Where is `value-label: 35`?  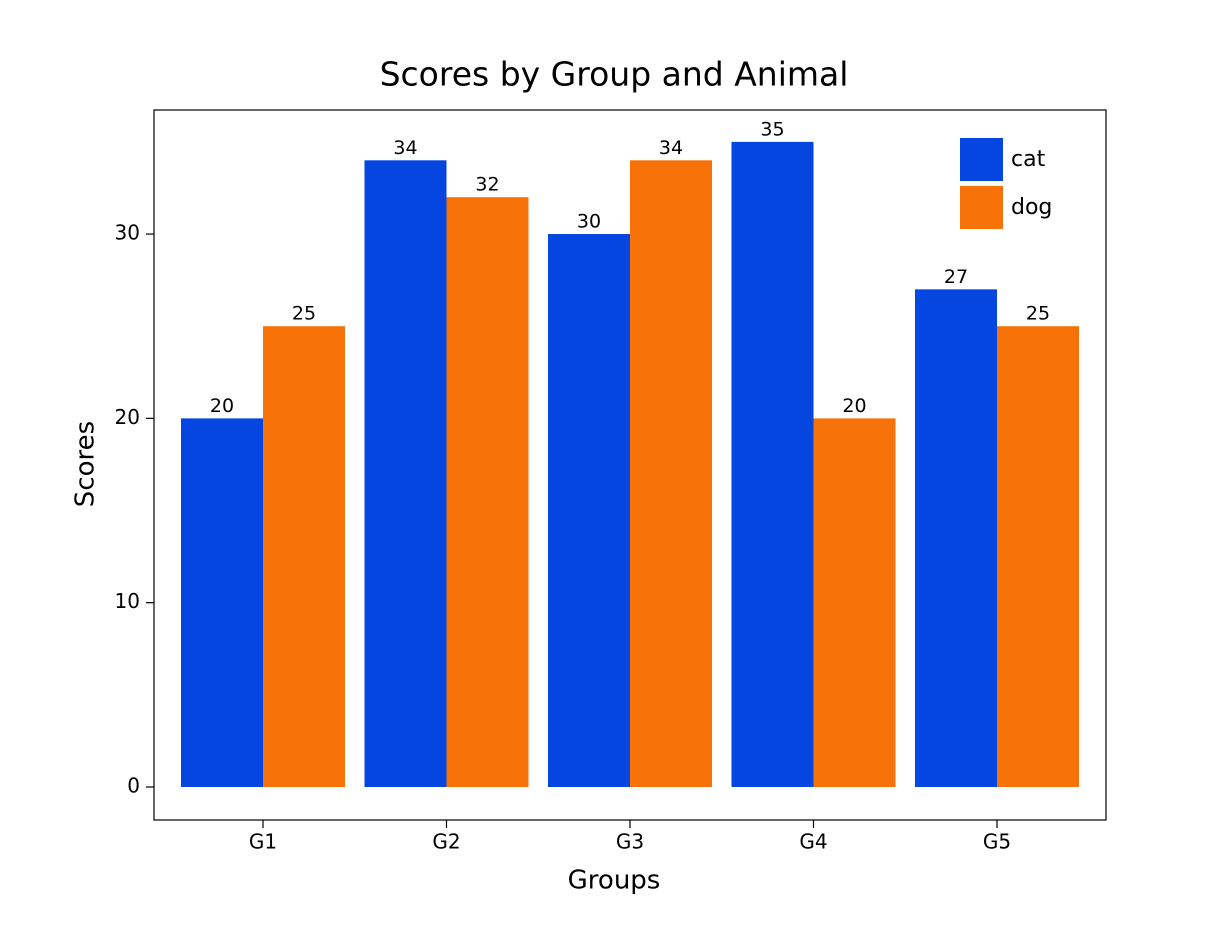 value-label: 35 is located at coordinates (772, 129).